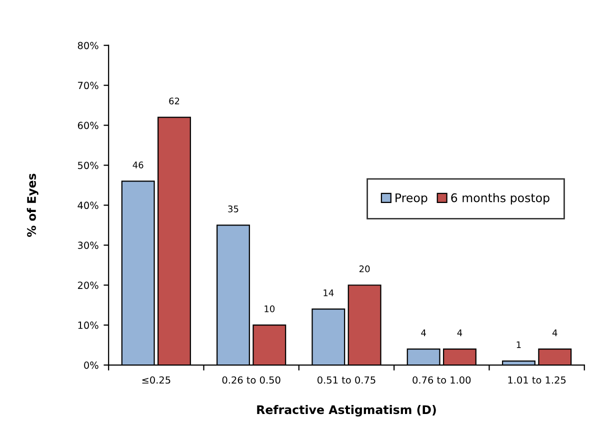  I want to click on data-label: 20, so click(364, 268).